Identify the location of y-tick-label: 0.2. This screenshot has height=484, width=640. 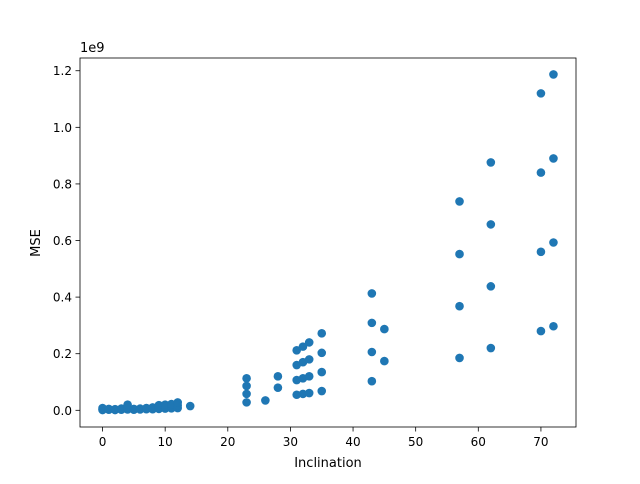
(62, 354).